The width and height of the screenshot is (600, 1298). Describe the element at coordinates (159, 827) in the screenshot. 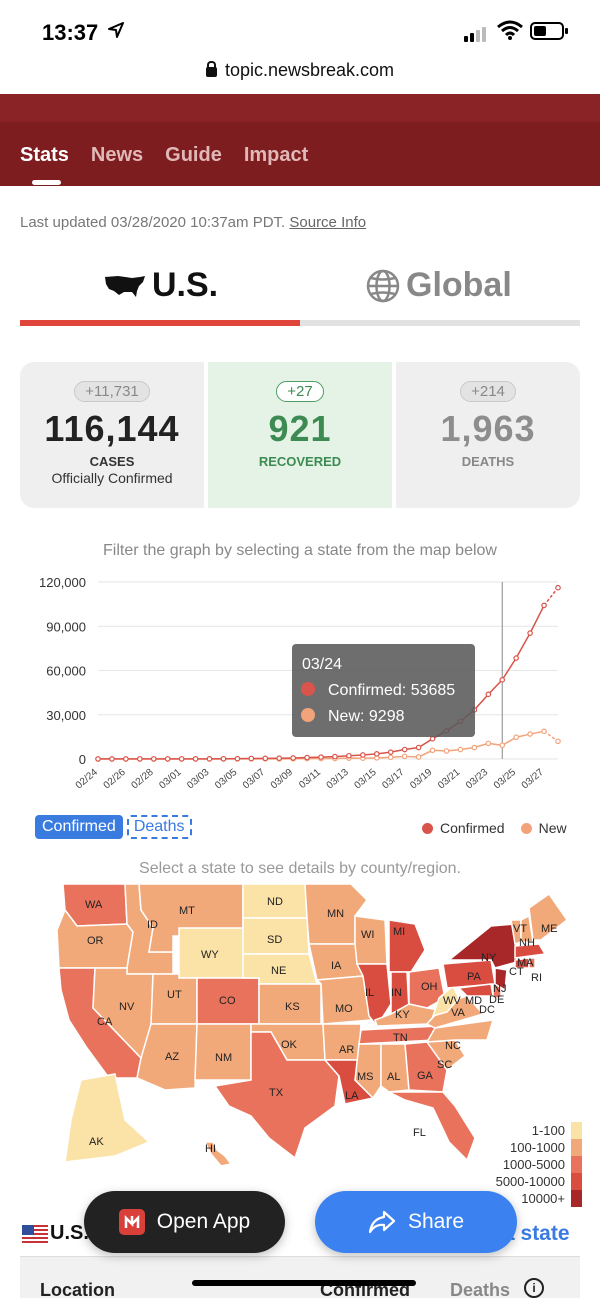

I see `deaths-toggle: Deaths` at that location.